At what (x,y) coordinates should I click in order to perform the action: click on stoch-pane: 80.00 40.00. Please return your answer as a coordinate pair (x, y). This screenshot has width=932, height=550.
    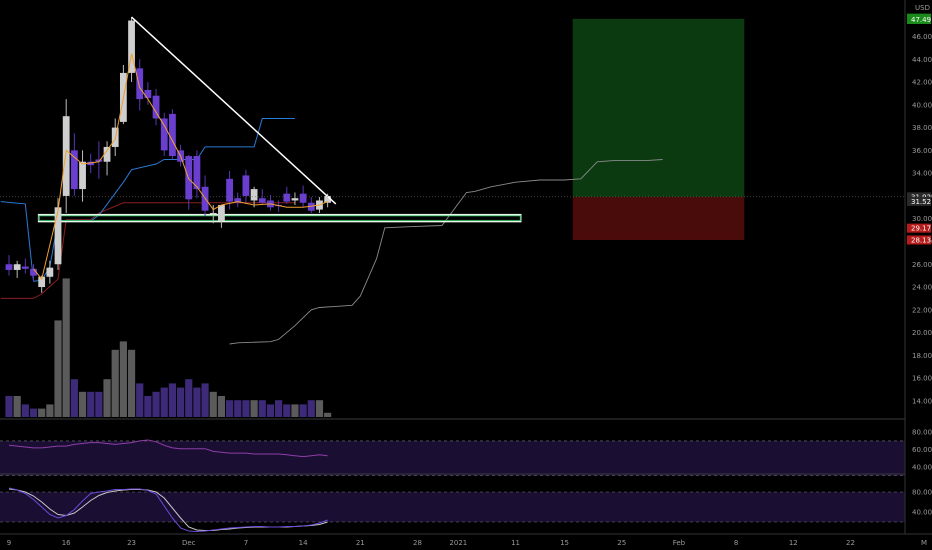
    Looking at the image, I should click on (466, 510).